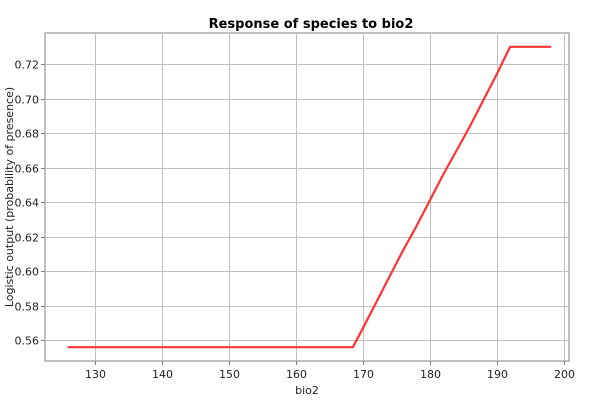 The image size is (600, 400). Describe the element at coordinates (296, 374) in the screenshot. I see `x-tick-label: 160` at that location.